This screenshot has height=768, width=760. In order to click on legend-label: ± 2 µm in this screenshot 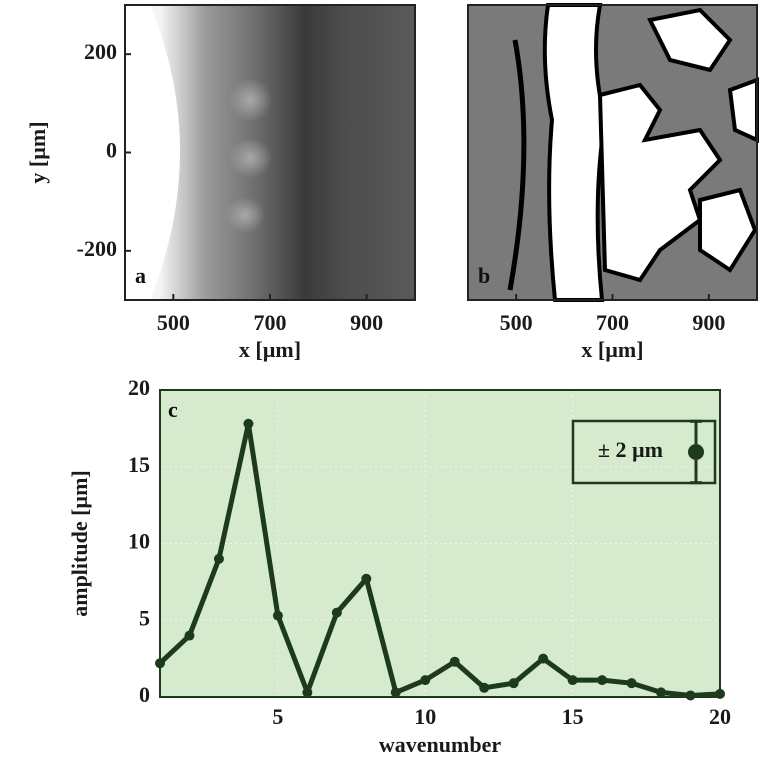, I will do `click(630, 449)`.